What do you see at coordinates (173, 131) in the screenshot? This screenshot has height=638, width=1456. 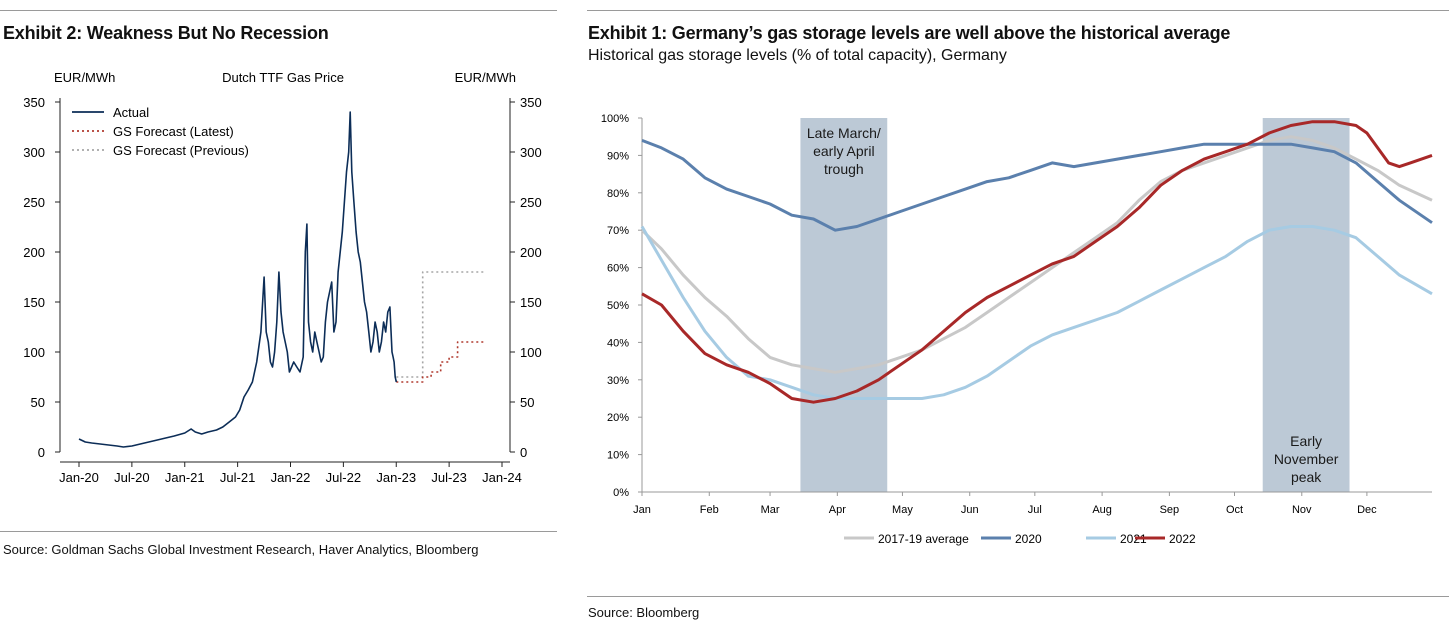 I see `legend-label-gs-forecast-latest: GS Forecast (Latest)` at bounding box center [173, 131].